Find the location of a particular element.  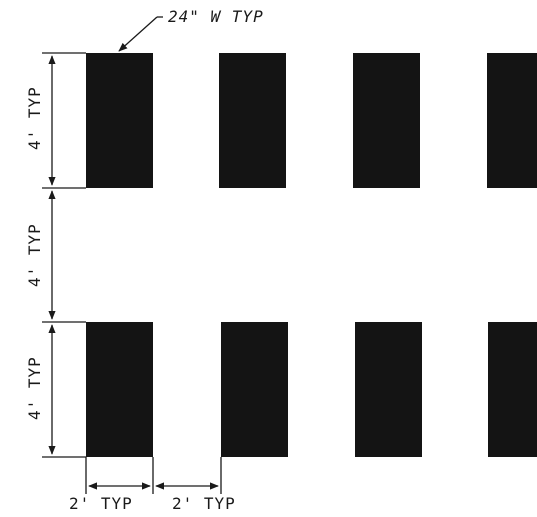

dim-label-stripe-spacing: 2' TYP is located at coordinates (204, 503).